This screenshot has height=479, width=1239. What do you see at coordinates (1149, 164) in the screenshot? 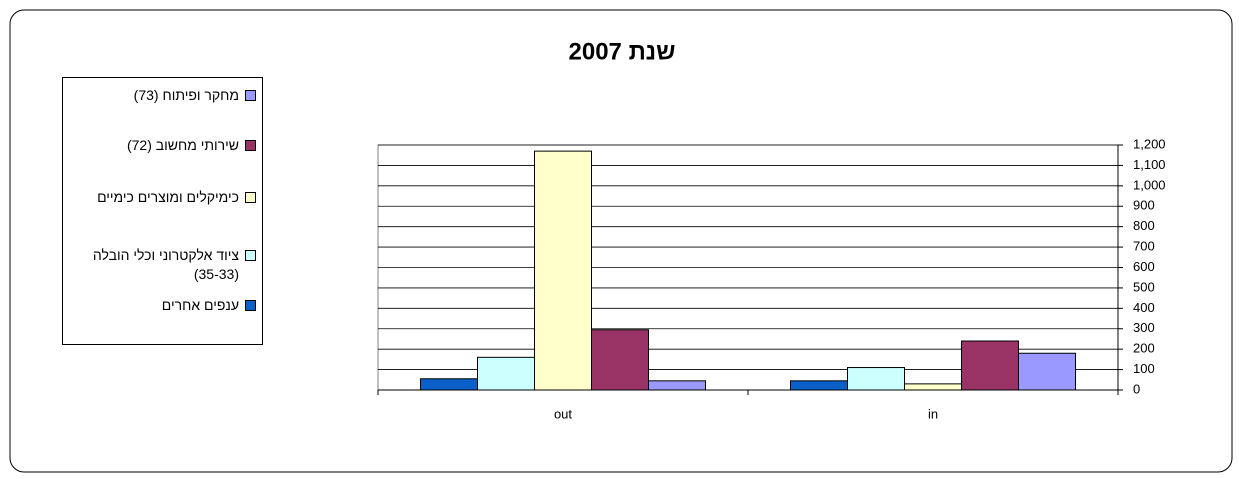
I see `y-tick-label: 1,100` at bounding box center [1149, 164].